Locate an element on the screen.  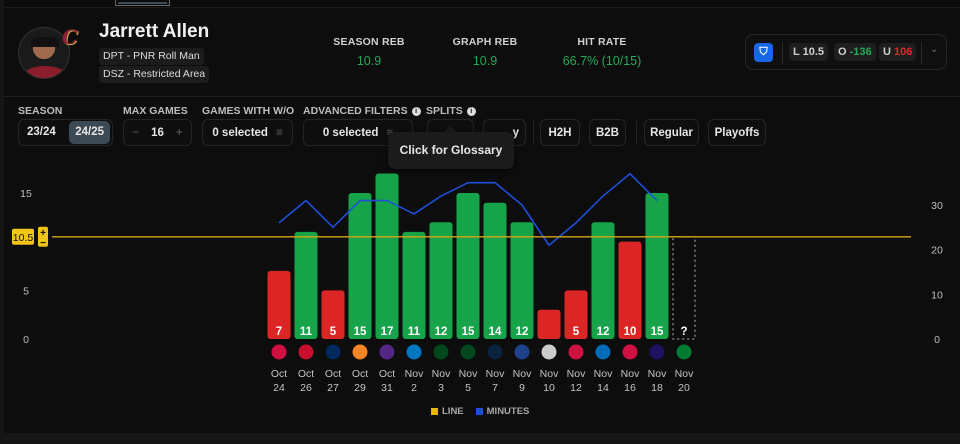
x-tick-day: 14 is located at coordinates (603, 388).